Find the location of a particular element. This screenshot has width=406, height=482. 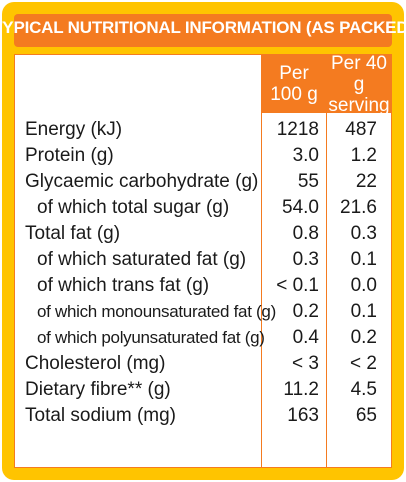

row-value-per-serving: 65 is located at coordinates (366, 415).